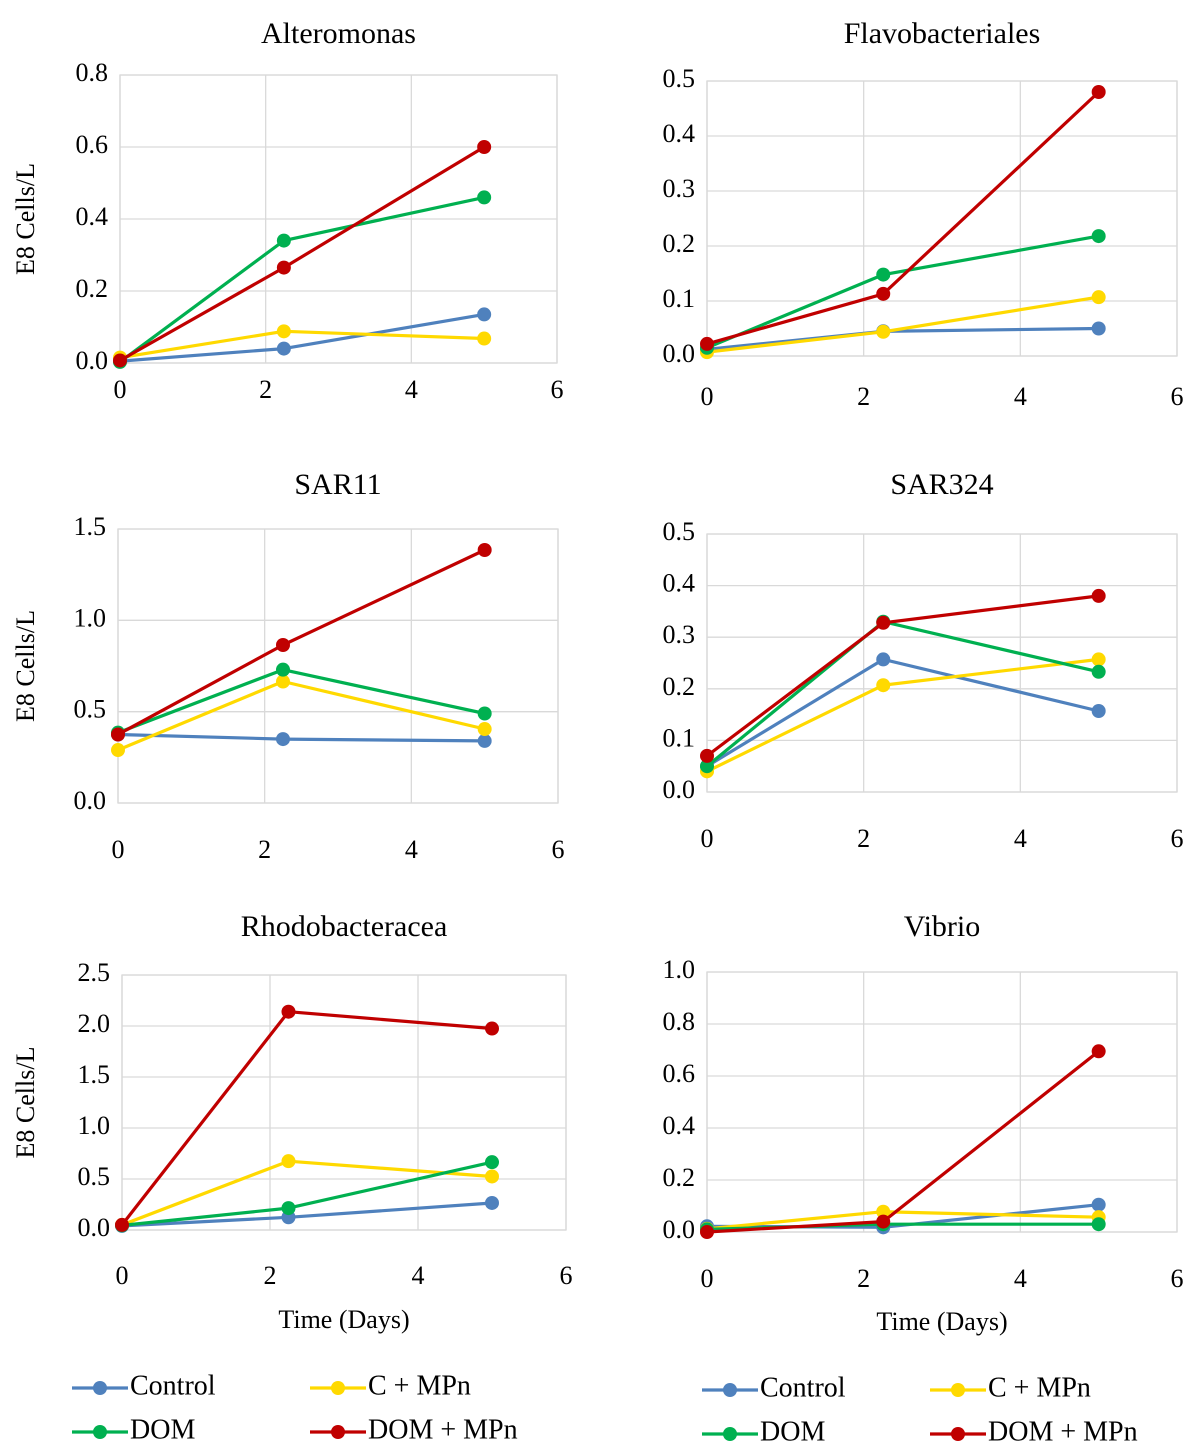 This screenshot has height=1456, width=1202. Describe the element at coordinates (90, 526) in the screenshot. I see `y-tick-label: 1.5` at that location.